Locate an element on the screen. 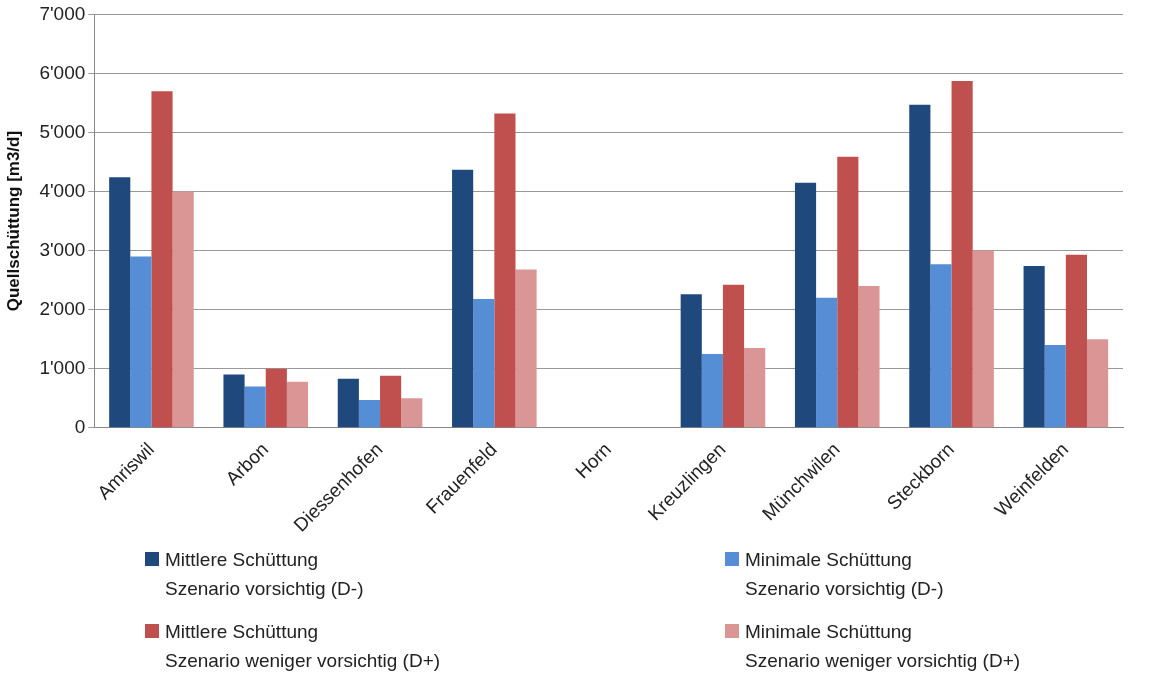  y-axis-title: Quellschüttung [m3/d] is located at coordinates (13, 221).